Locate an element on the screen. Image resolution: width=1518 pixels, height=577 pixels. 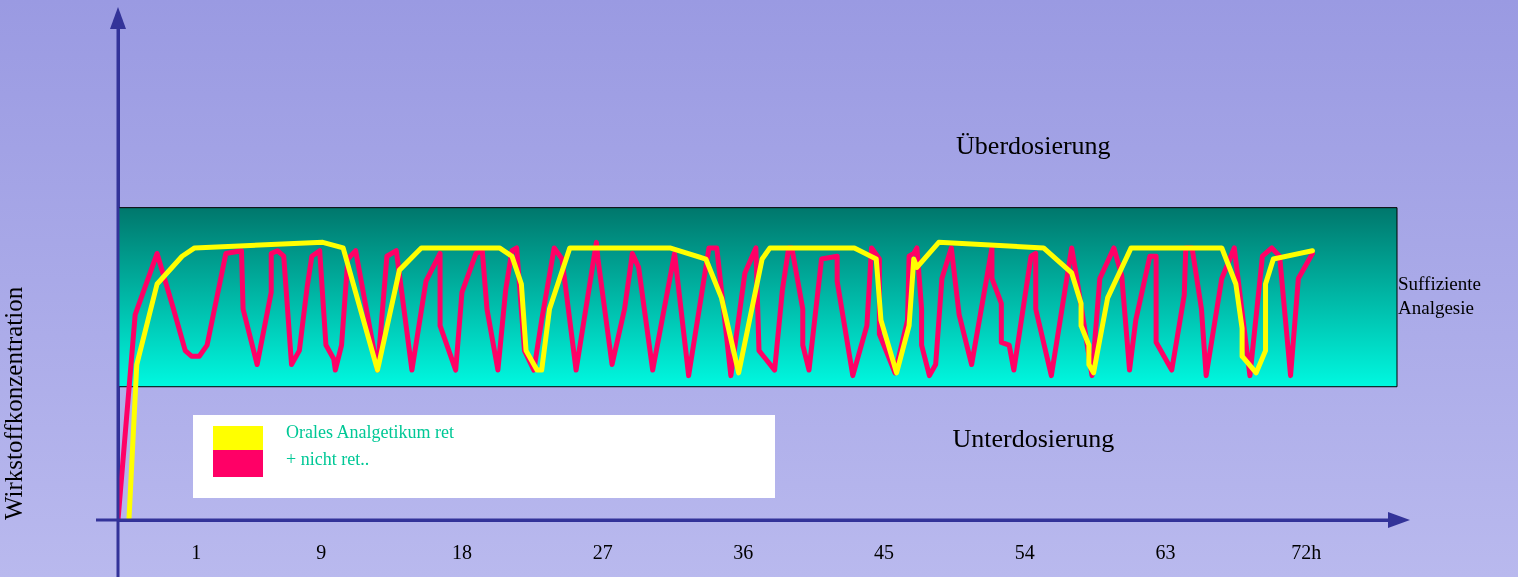
x-tick-label: 9 is located at coordinates (321, 552).